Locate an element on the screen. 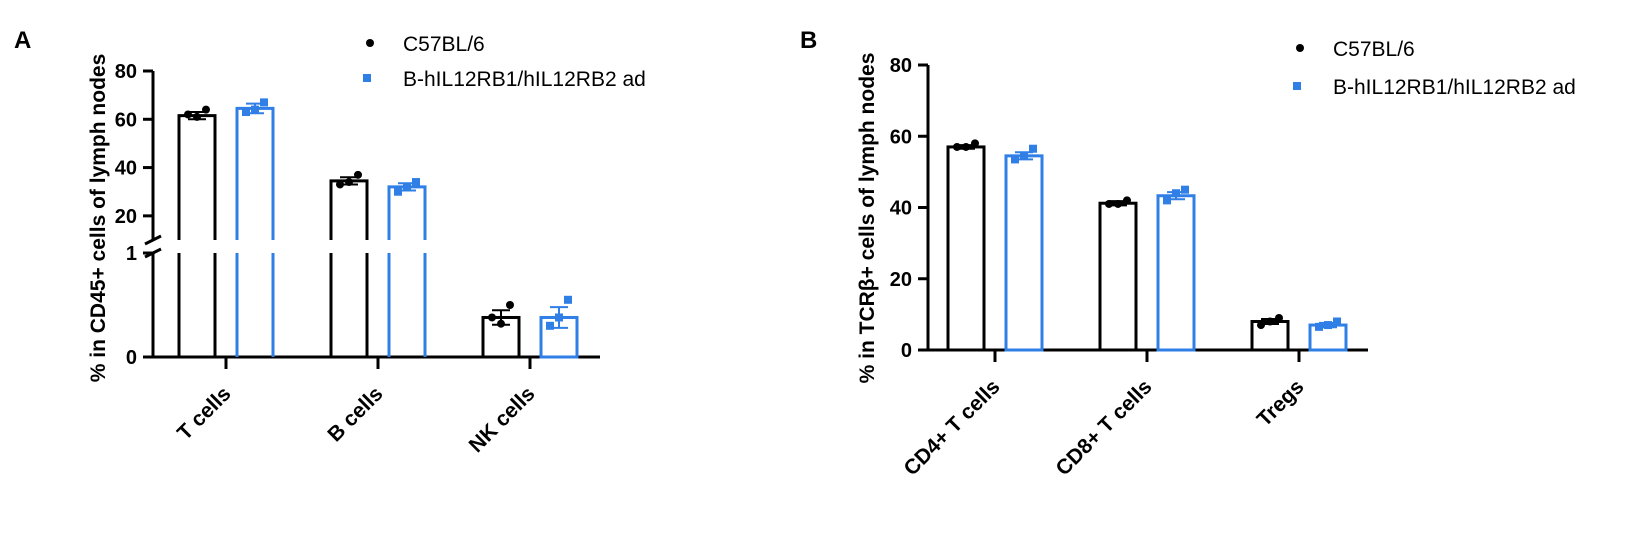 The width and height of the screenshot is (1638, 534). panel-b-legend-series1: C57BL/6 is located at coordinates (1374, 49).